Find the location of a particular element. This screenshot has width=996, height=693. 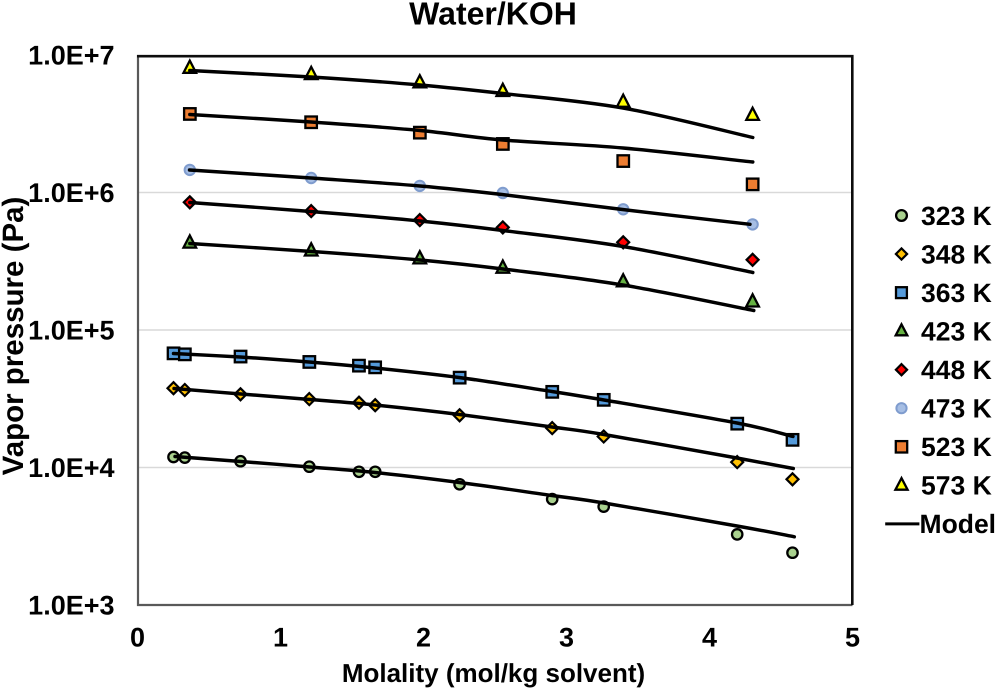

svg-text: Molality (mol/kg solvent) is located at coordinates (493, 673).